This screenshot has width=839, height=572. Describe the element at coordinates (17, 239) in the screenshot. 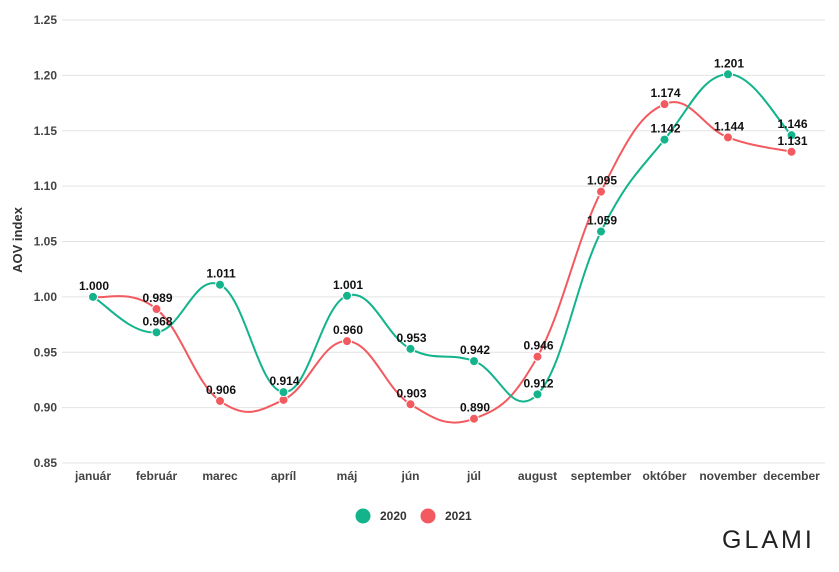

I see `y-axis-label: AOV index` at that location.